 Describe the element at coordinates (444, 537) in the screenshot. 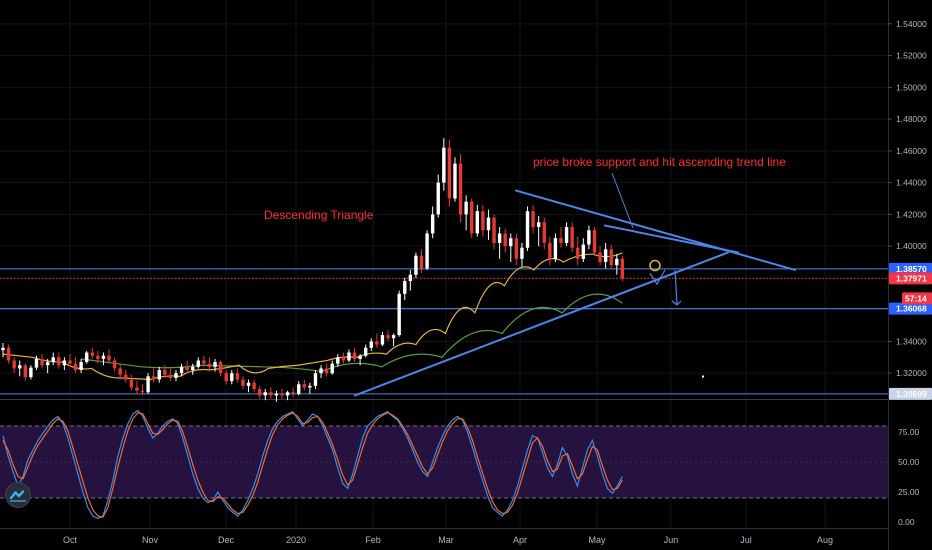

I see `time-axis: Oct Nov Dec 2020 Feb Mar Apr May Jun Jul Aug` at that location.